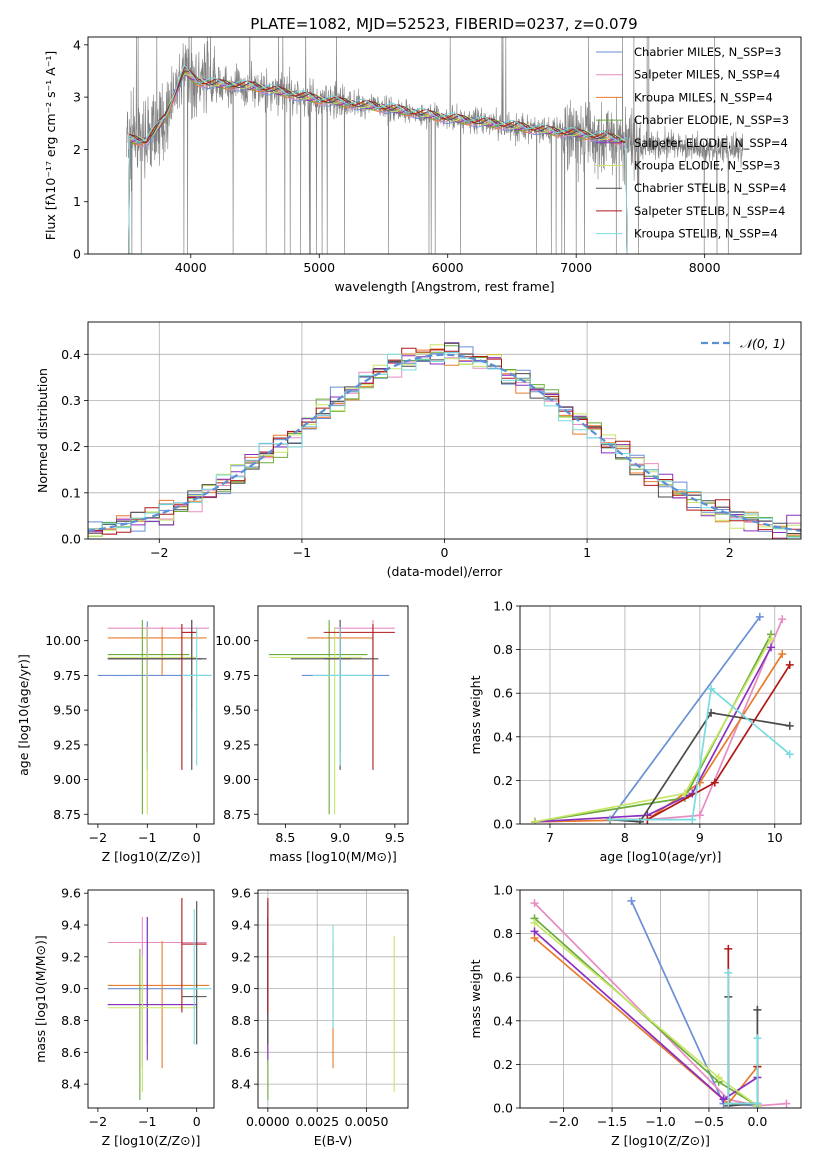  Describe the element at coordinates (237, 779) in the screenshot. I see `y-tick-label: 9.00` at that location.